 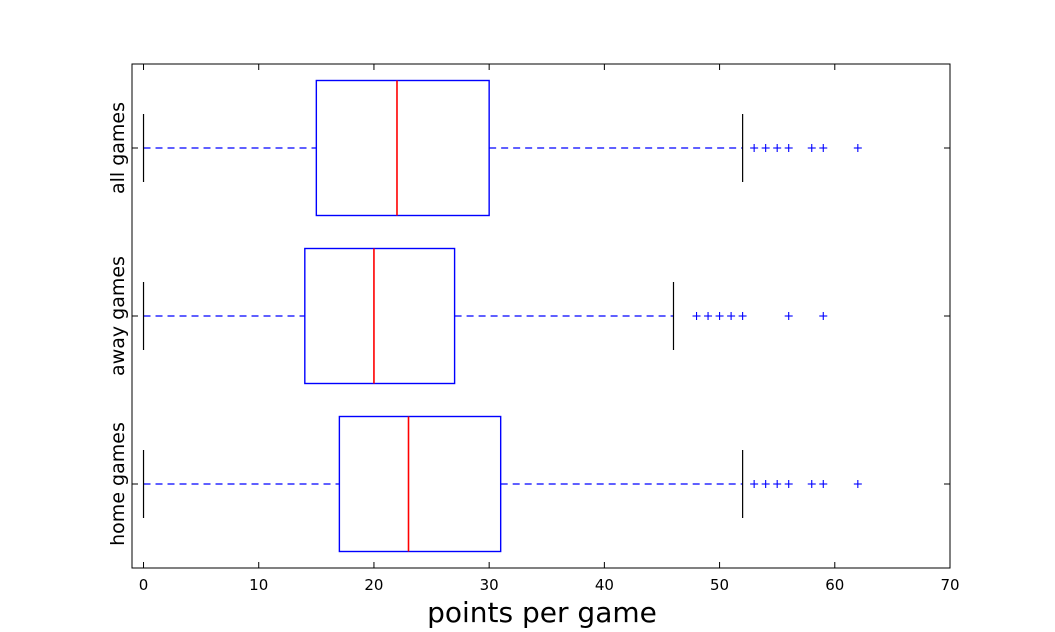 I want to click on y-tick-label: away games, so click(x=118, y=316).